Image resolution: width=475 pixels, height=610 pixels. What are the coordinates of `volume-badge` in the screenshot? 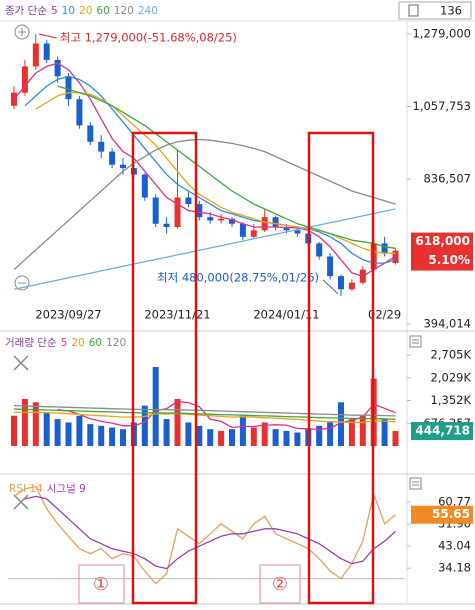 It's located at (442, 431).